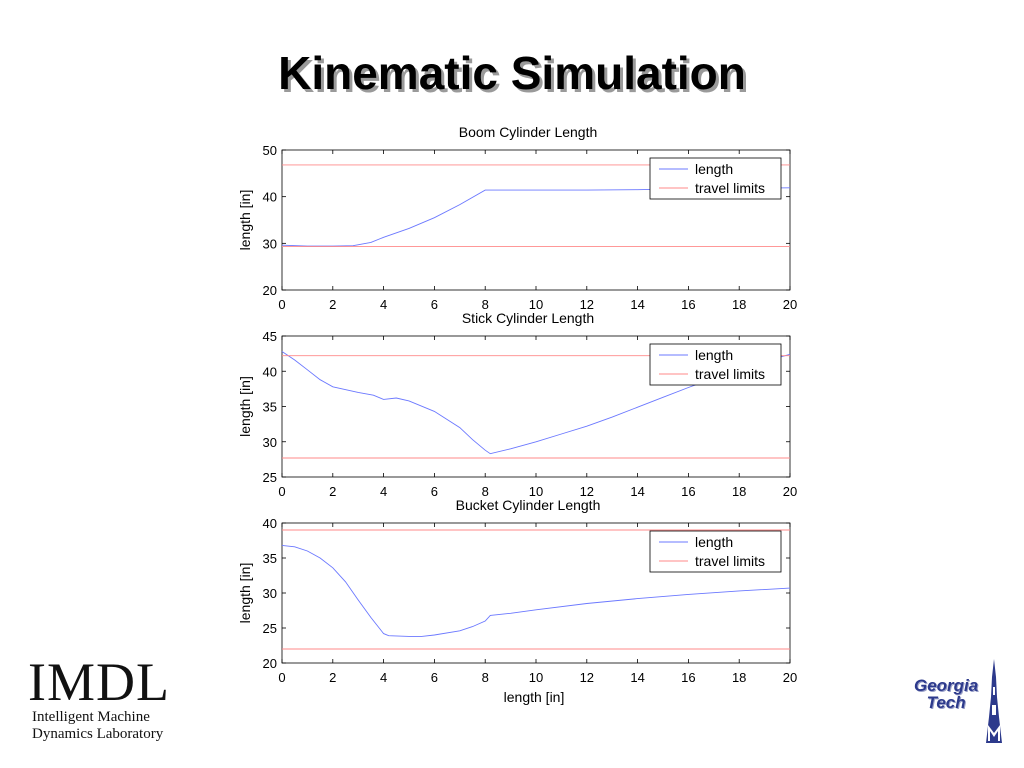  What do you see at coordinates (98, 734) in the screenshot?
I see `imdl-logo-line2: Dynamics Laboratory` at bounding box center [98, 734].